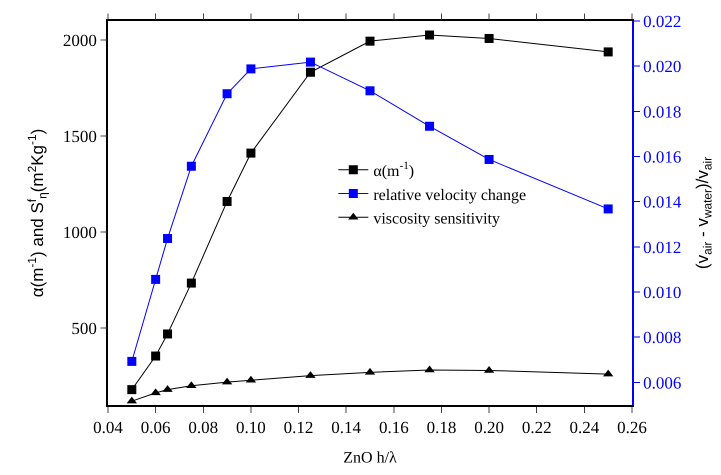 The image size is (721, 475). Describe the element at coordinates (662, 112) in the screenshot. I see `y2-tick-label: 0.018` at that location.